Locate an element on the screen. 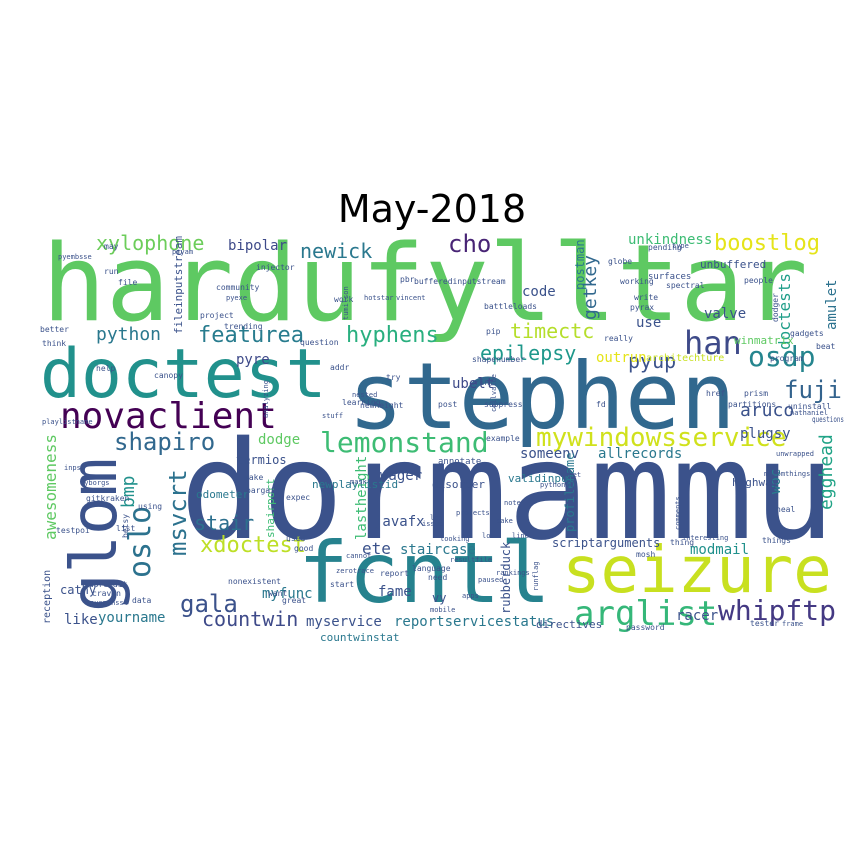 The image size is (864, 864). cloud-word: valve is located at coordinates (725, 314).